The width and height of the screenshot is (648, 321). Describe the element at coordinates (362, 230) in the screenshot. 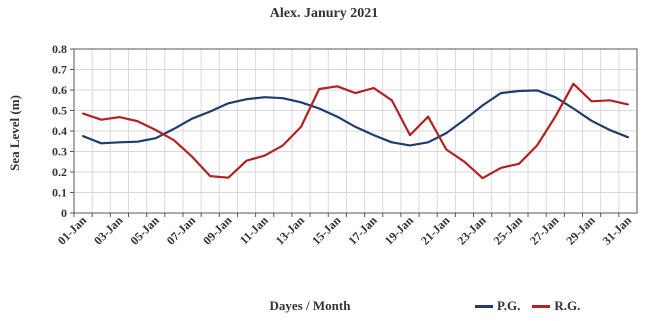

I see `x-tick-label: 17-Jan` at that location.